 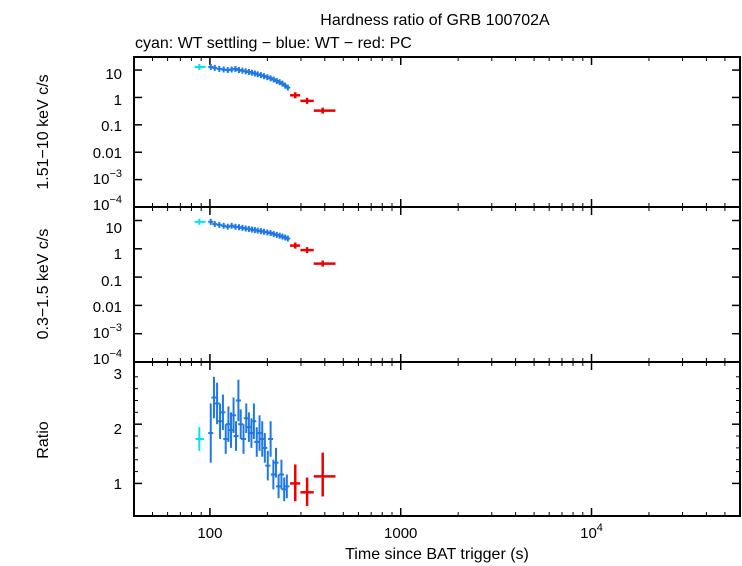 I want to click on x-tick-labels: 100 1000 10⁴, so click(x=400, y=532).